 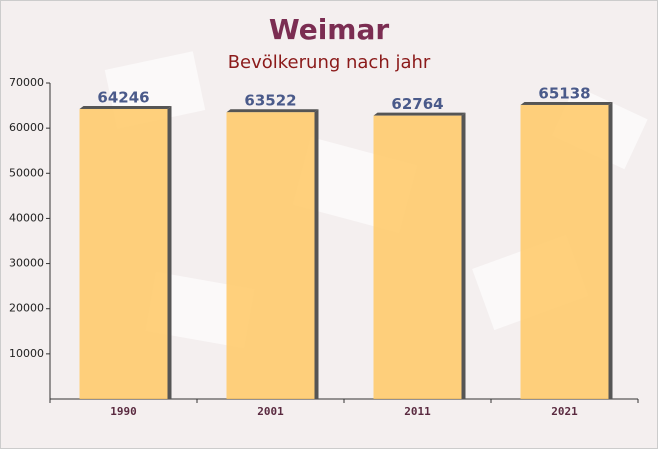 I want to click on y-tick-label: 60000, so click(x=26, y=127).